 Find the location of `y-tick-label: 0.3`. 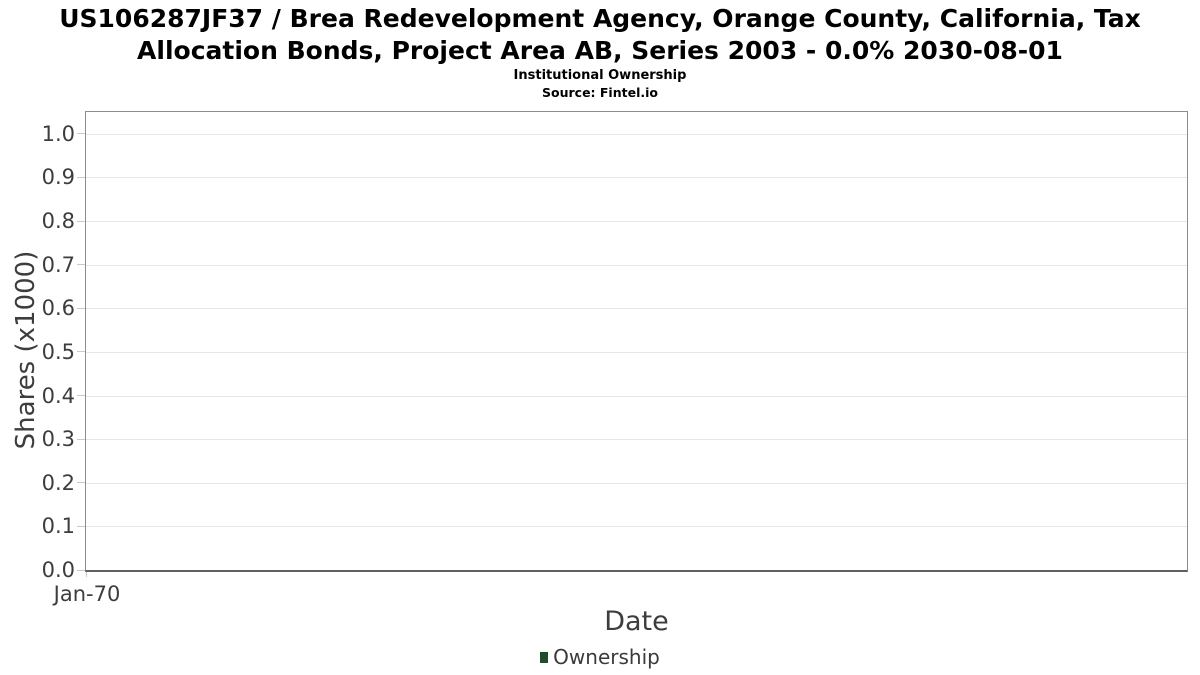

y-tick-label: 0.3 is located at coordinates (58, 439).